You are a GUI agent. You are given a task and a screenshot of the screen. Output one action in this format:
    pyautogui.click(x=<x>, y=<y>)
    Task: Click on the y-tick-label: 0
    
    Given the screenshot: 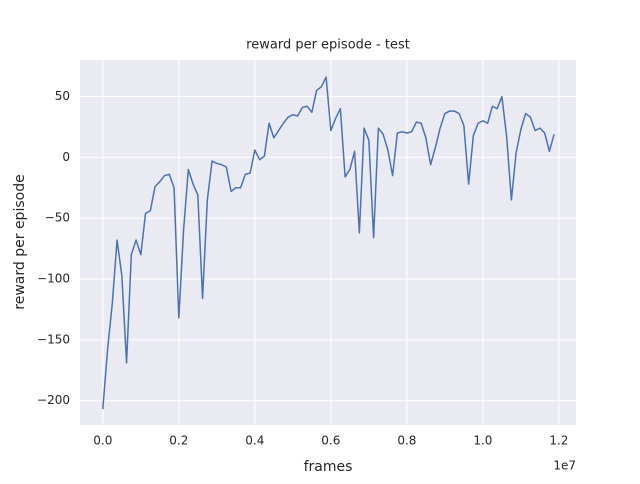 What is the action you would take?
    pyautogui.click(x=66, y=157)
    